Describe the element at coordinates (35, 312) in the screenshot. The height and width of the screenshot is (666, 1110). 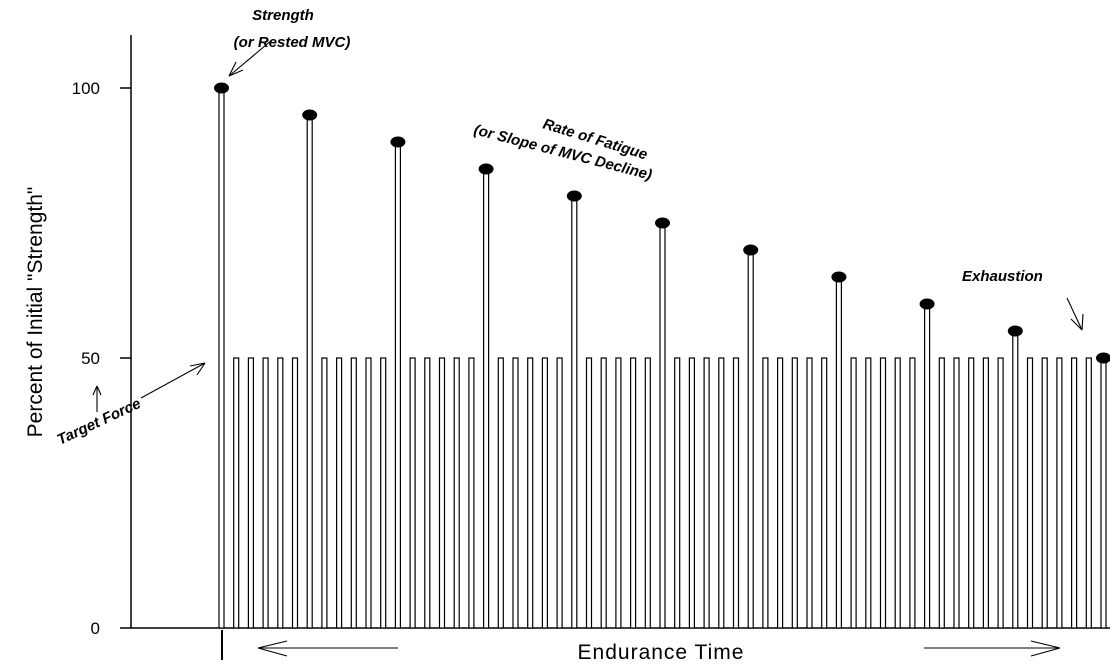
I see `y-axis-label: Percent of Initial "Strength"` at that location.